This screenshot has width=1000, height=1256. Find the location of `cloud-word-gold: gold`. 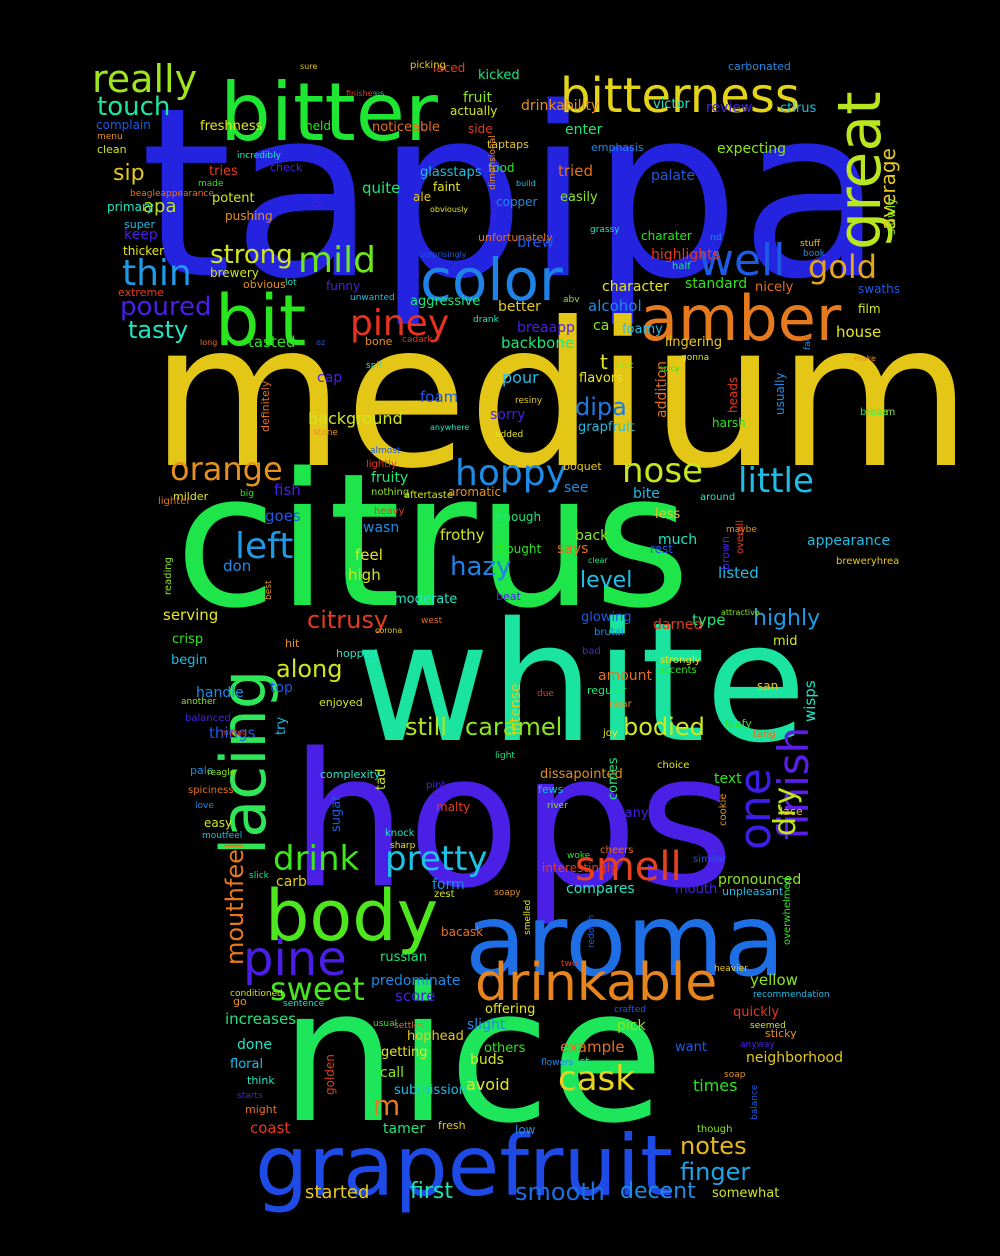

cloud-word-gold: gold is located at coordinates (842, 267).